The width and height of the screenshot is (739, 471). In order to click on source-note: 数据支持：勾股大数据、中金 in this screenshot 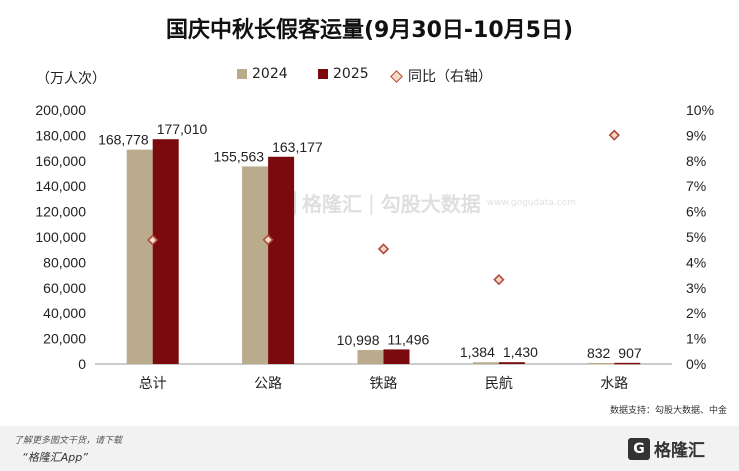, I will do `click(668, 411)`.